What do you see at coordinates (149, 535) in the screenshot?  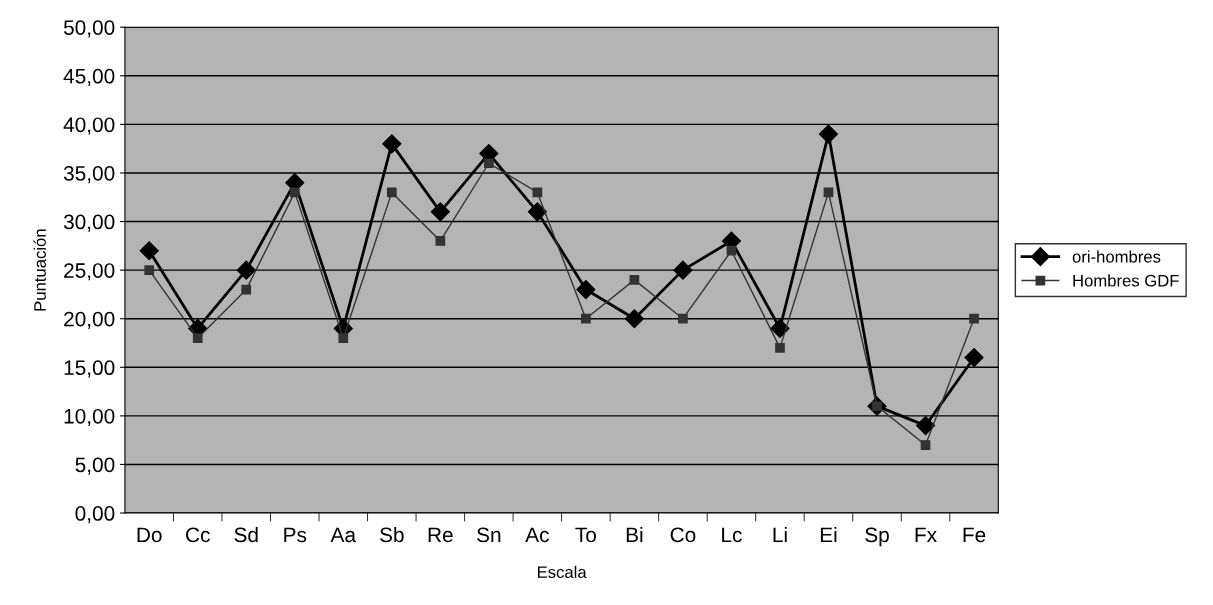 I see `x-tick-label: Do` at bounding box center [149, 535].